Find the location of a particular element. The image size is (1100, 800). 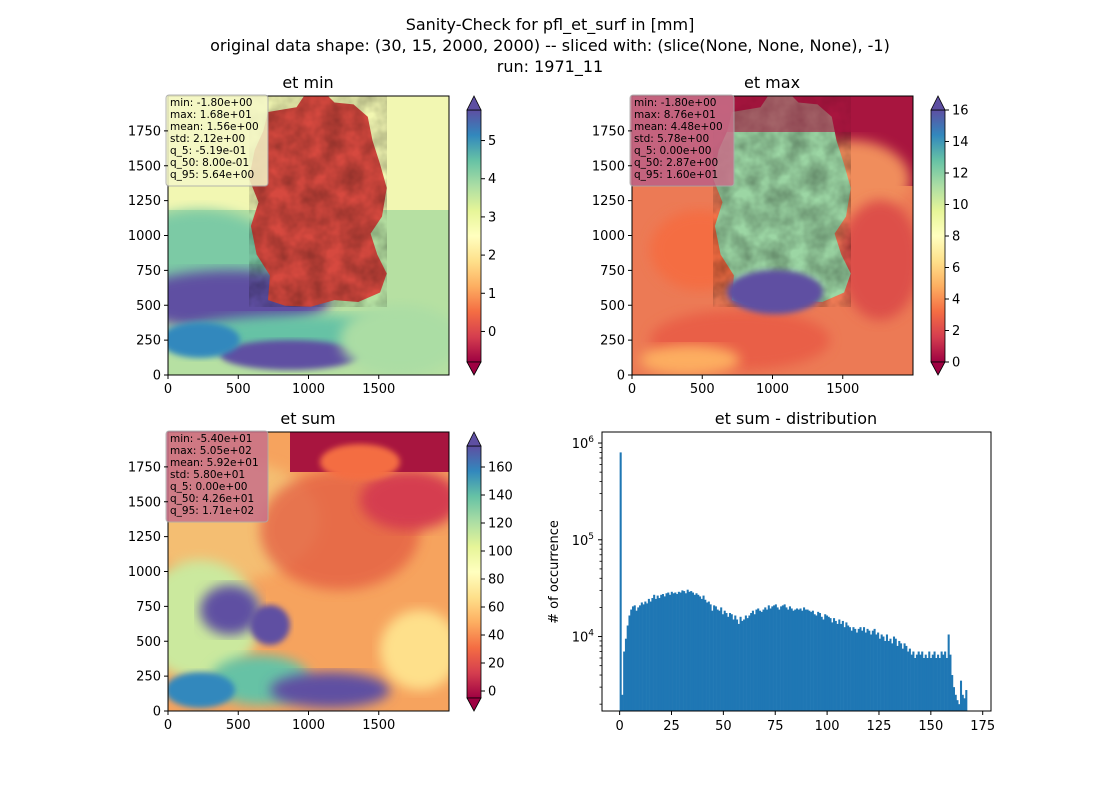

y-tick-label: 1000 is located at coordinates (608, 236).